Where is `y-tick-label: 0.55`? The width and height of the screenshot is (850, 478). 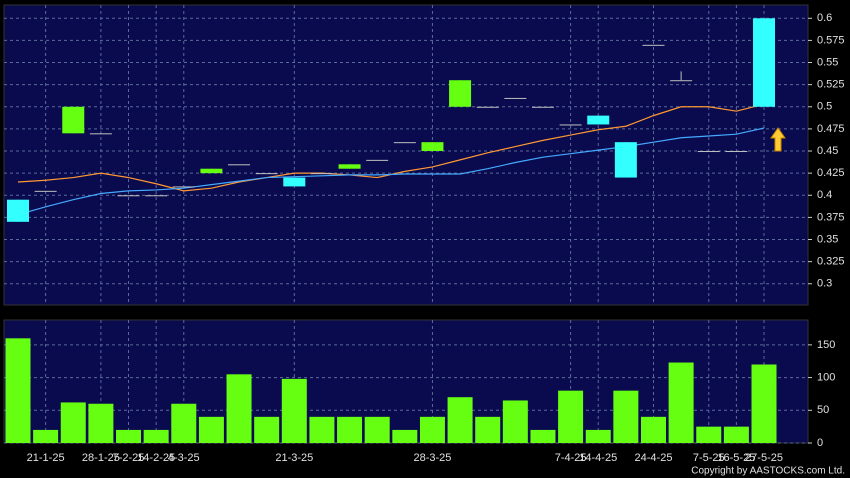 y-tick-label: 0.55 is located at coordinates (827, 62).